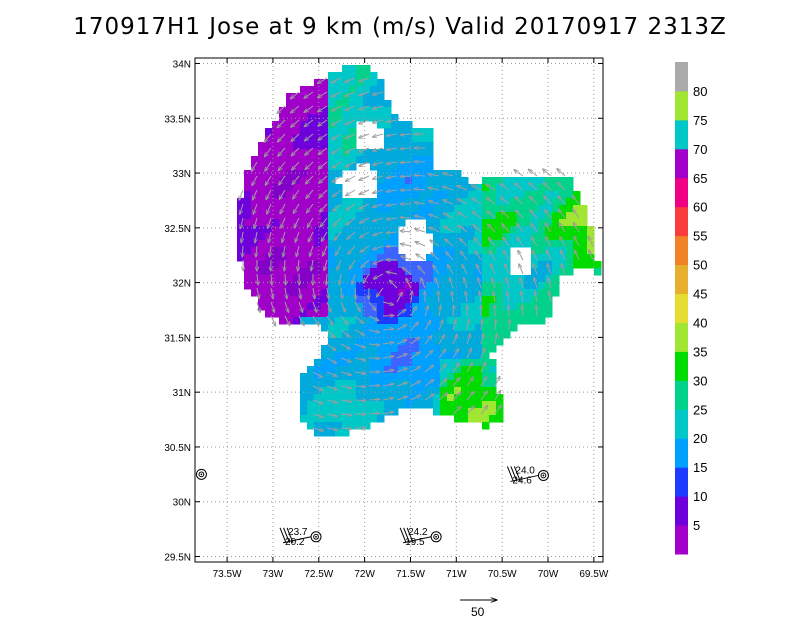  Describe the element at coordinates (700, 496) in the screenshot. I see `colorbar-label: 10` at that location.